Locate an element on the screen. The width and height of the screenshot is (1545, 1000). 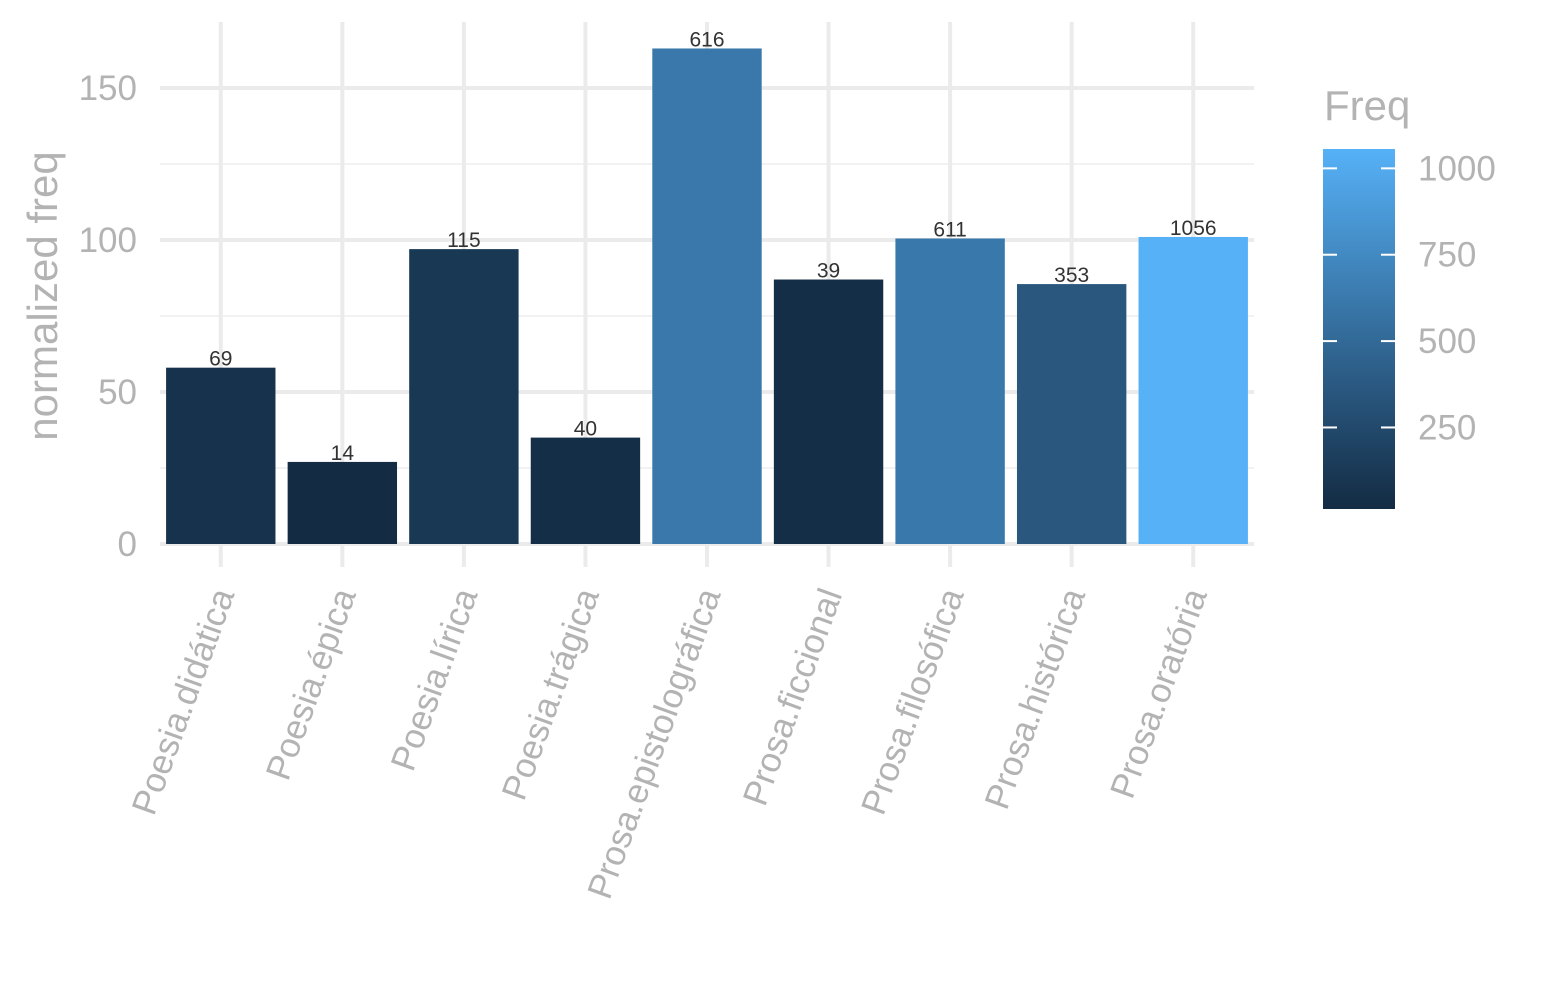
legend-title: Freq is located at coordinates (1367, 105).